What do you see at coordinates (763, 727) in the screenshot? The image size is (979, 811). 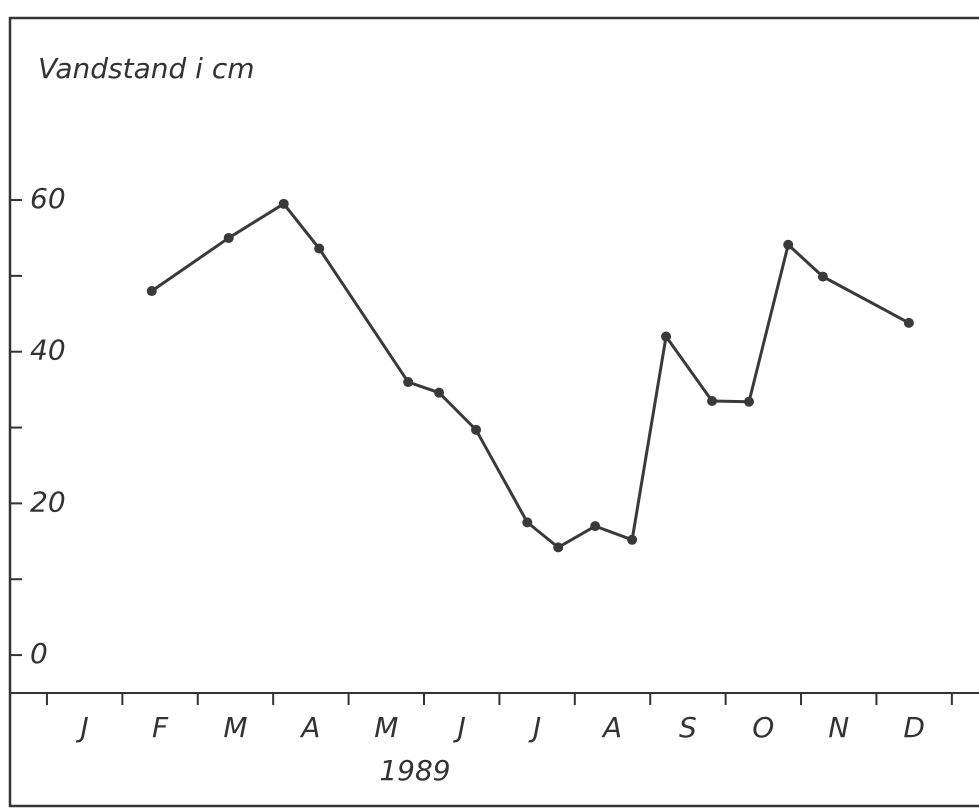 I see `x-tick-label: O` at bounding box center [763, 727].